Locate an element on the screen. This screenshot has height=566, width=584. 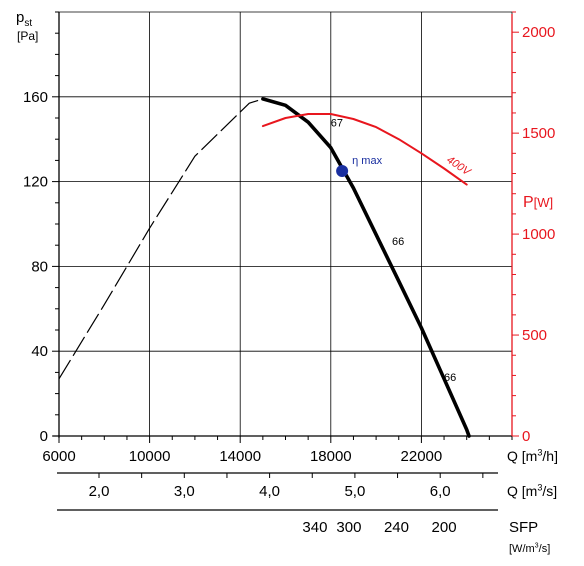
y-axis-unit: [Pa] is located at coordinates (27, 36).